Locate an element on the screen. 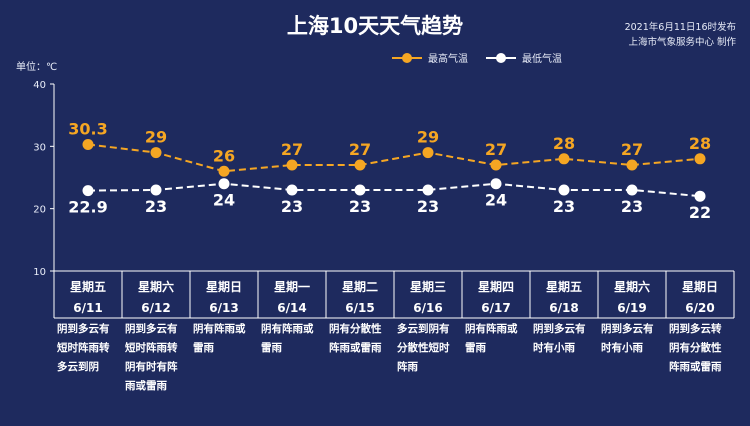  day-date: 6/12 is located at coordinates (155, 308).